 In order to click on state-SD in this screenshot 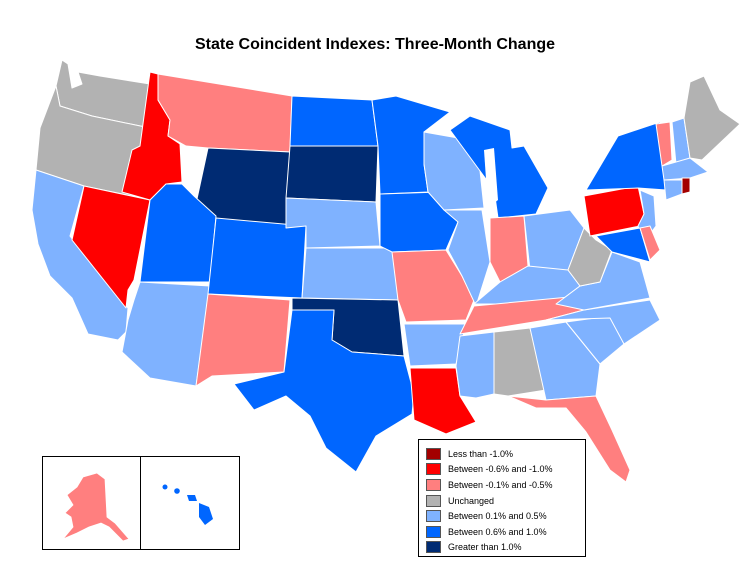, I will do `click(332, 174)`.